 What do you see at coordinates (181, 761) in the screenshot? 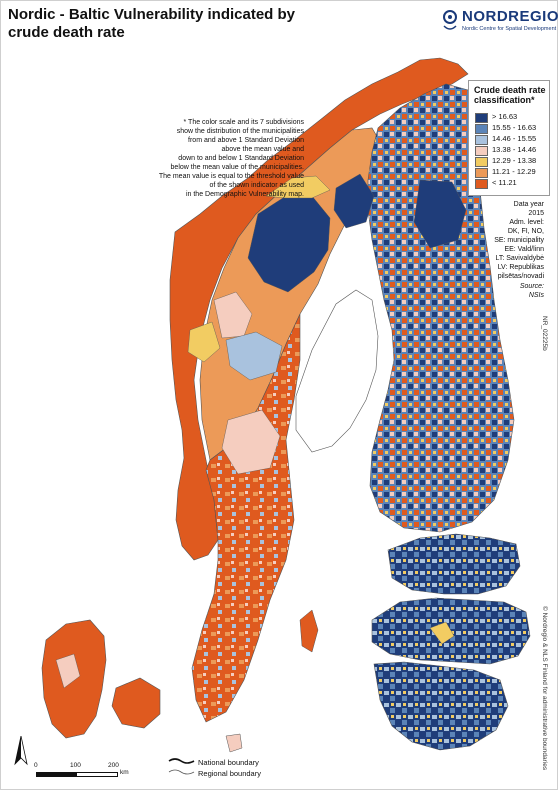
I see `national-boundary-icon` at bounding box center [181, 761].